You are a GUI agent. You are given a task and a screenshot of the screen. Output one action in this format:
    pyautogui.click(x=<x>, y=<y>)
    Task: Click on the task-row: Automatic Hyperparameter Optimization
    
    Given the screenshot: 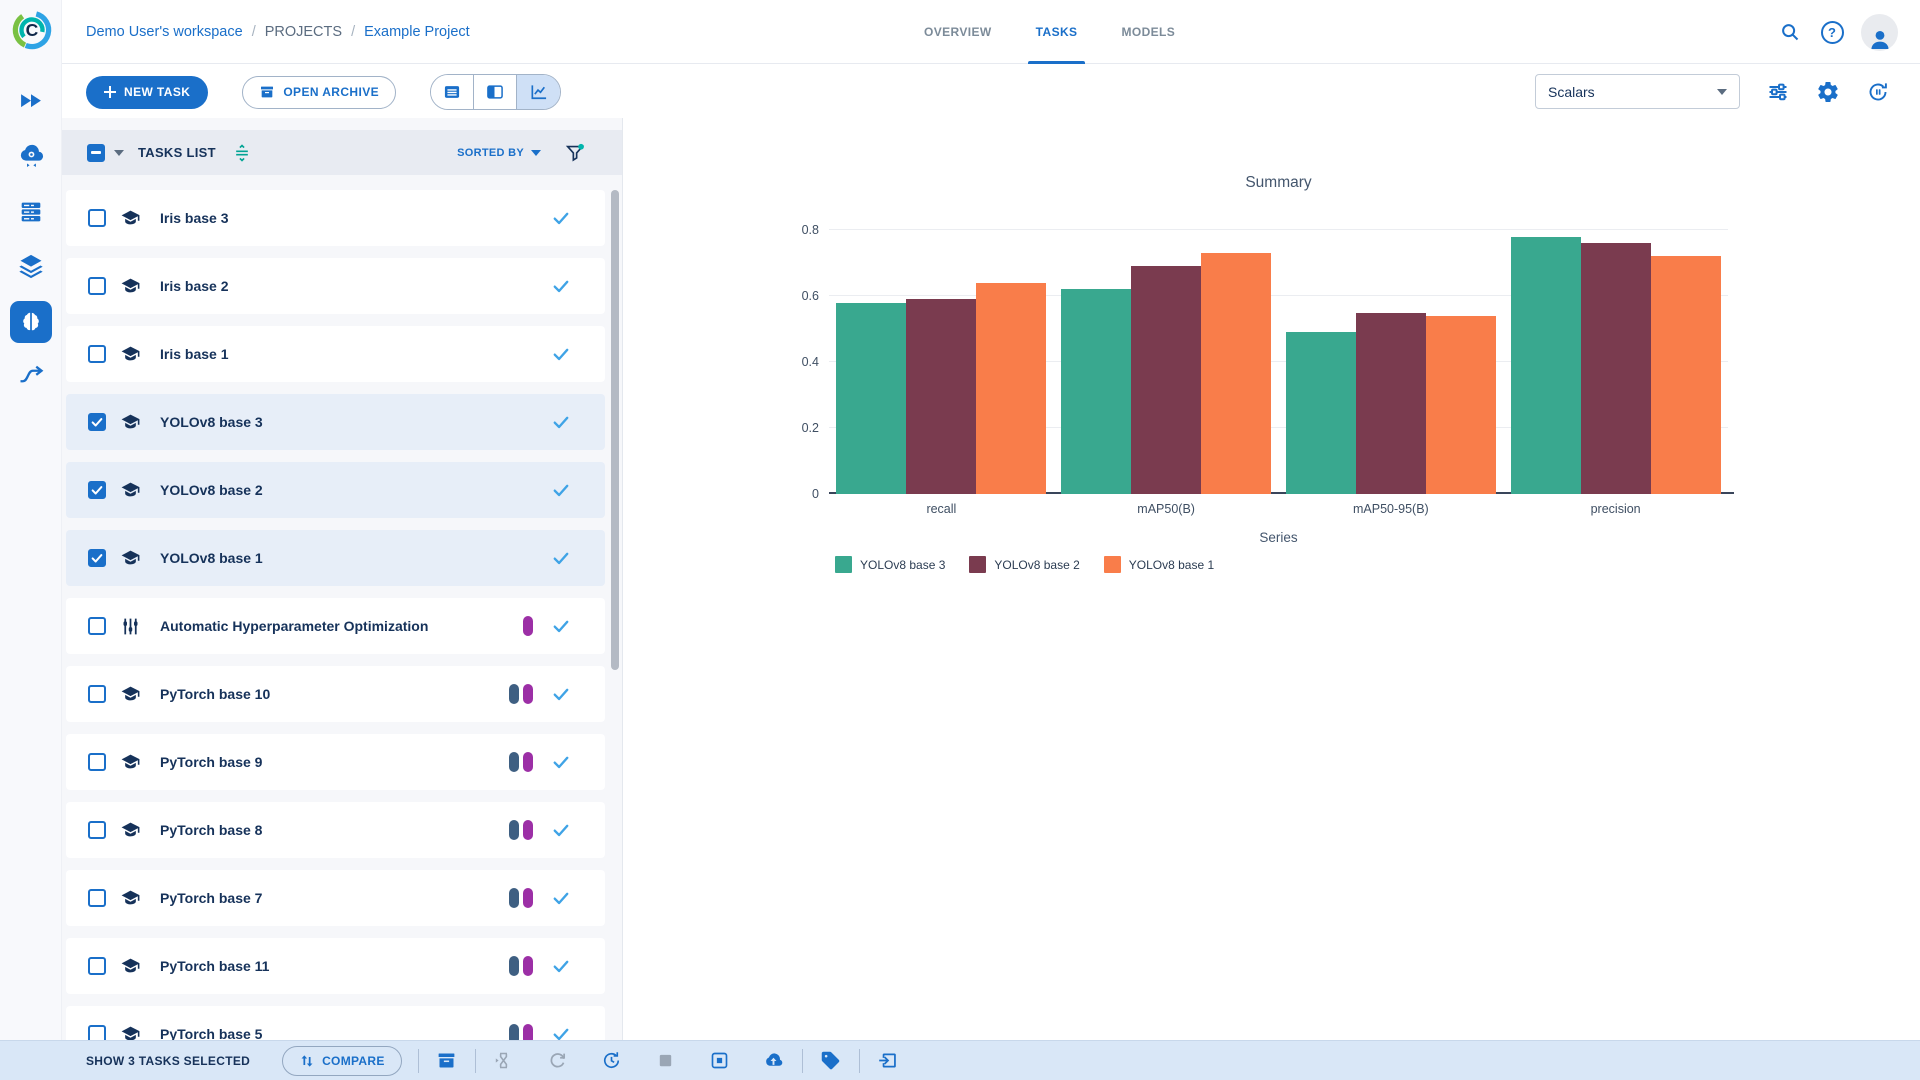 What is the action you would take?
    pyautogui.click(x=335, y=626)
    